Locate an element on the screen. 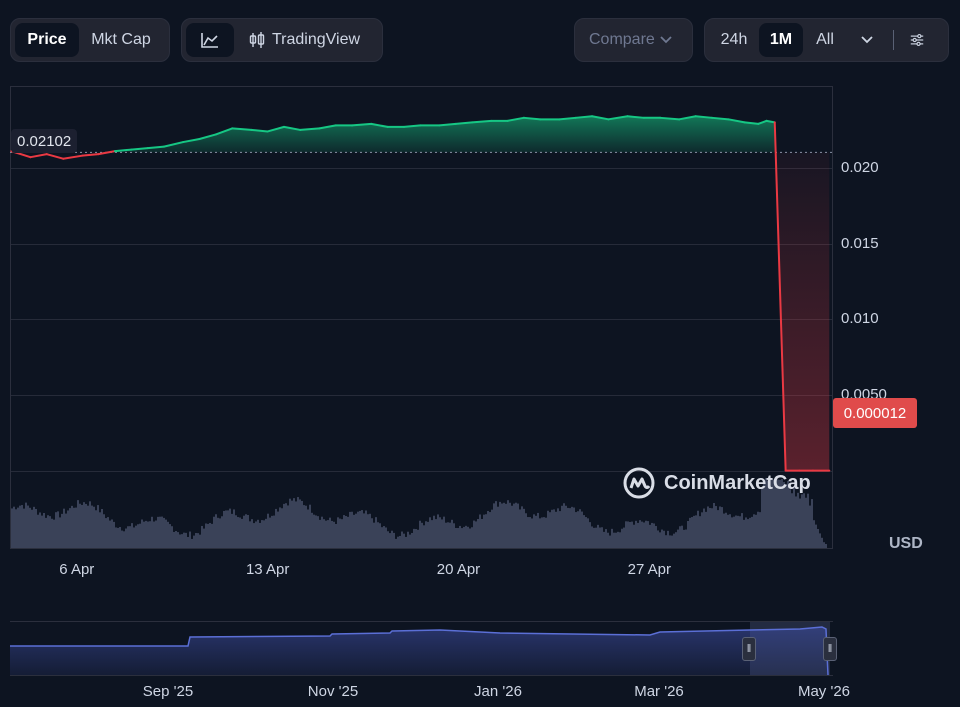 This screenshot has height=707, width=960. x-tick-label: 13 Apr is located at coordinates (267, 569).